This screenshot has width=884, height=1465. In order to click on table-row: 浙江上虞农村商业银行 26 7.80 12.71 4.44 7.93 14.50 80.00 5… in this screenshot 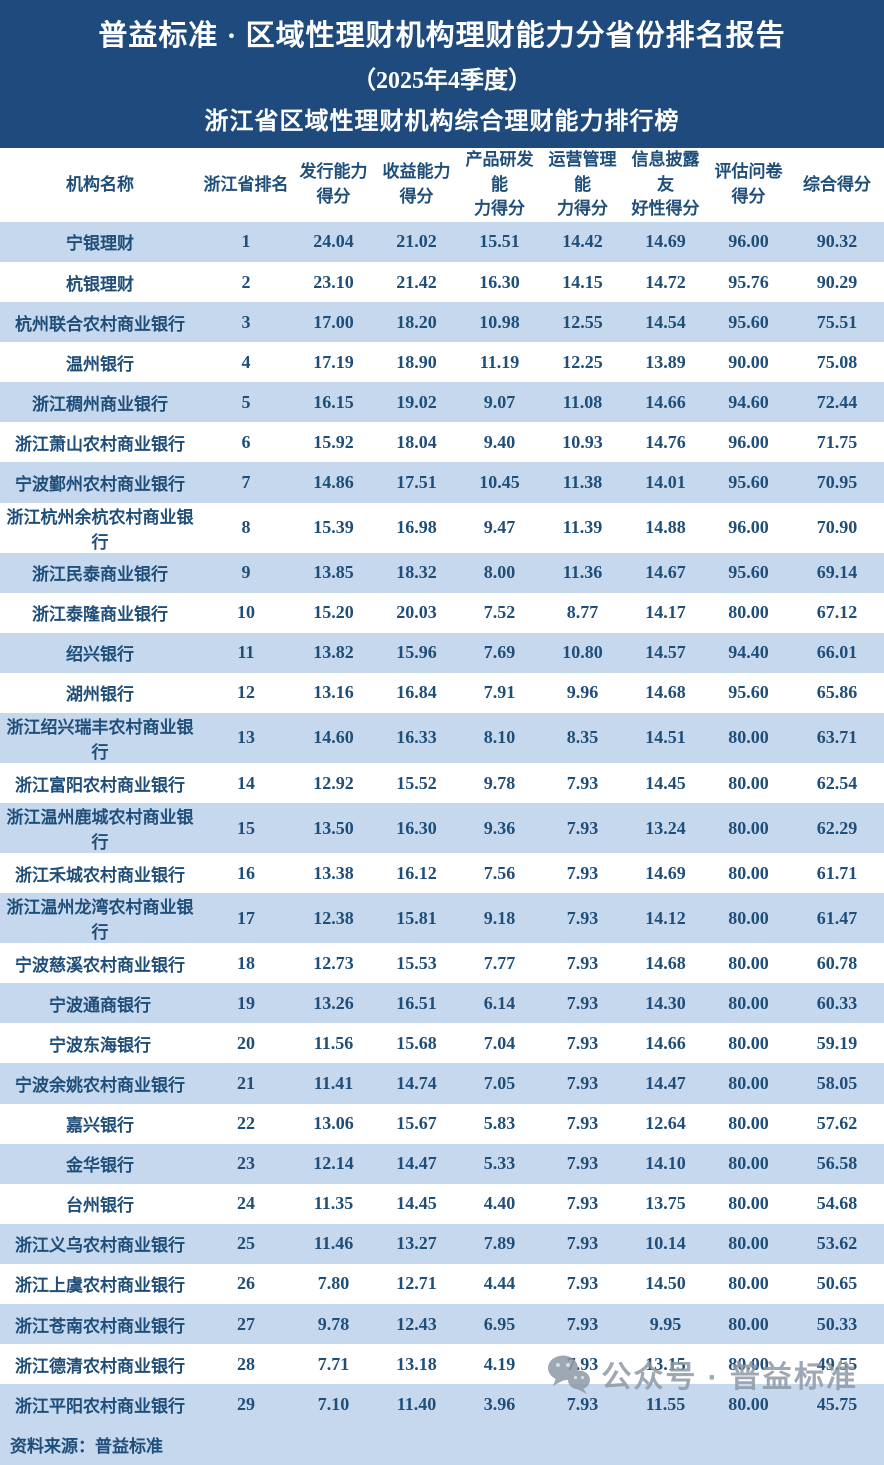, I will do `click(442, 1283)`.